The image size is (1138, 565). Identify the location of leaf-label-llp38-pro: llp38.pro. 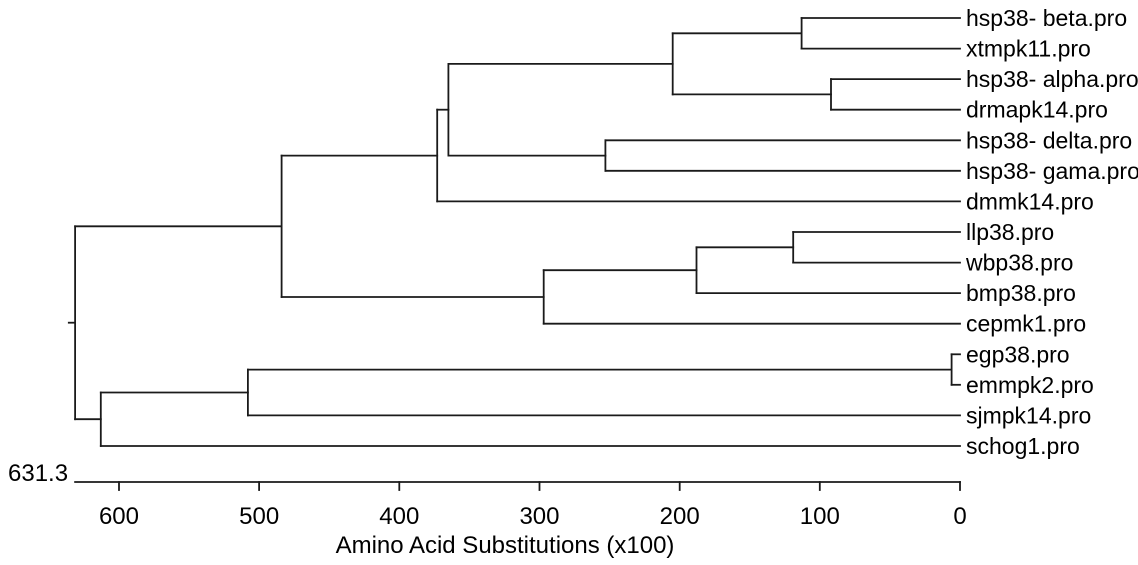
(1010, 232).